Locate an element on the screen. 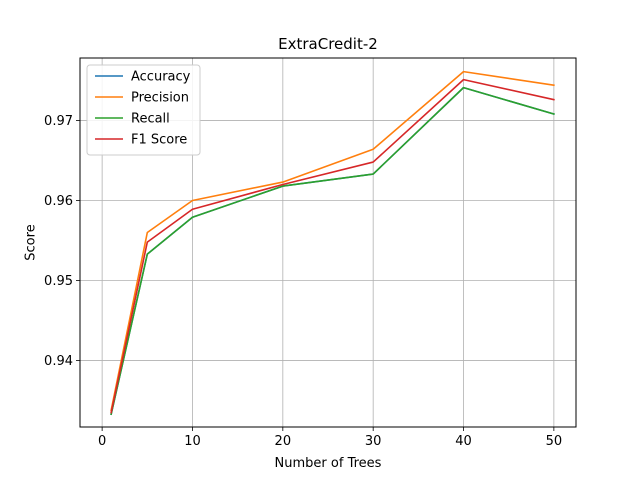 The image size is (640, 480). y-tick-label: 0.95 is located at coordinates (58, 281).